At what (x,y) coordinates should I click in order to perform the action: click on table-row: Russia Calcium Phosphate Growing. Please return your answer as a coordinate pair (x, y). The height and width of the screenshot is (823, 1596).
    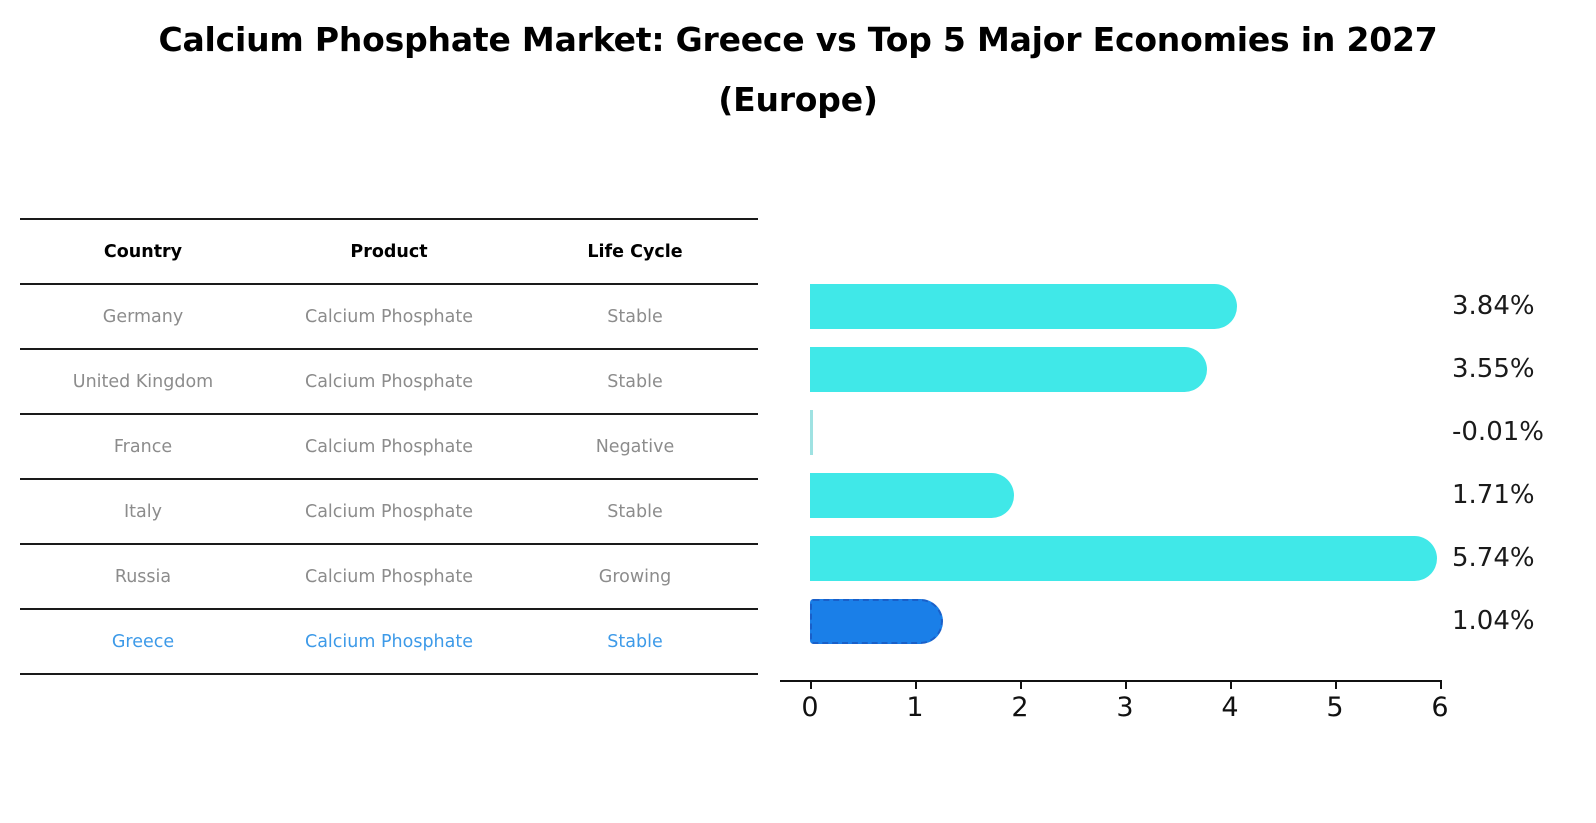
    Looking at the image, I should click on (389, 576).